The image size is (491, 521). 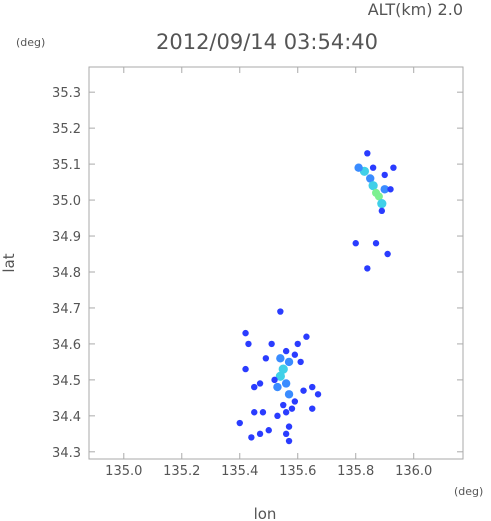 I want to click on y-unit-label: (deg), so click(x=30, y=42).